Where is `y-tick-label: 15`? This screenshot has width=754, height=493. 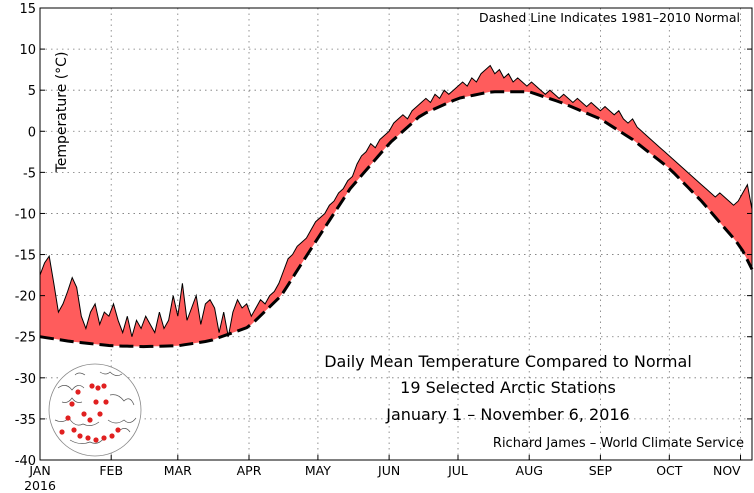
y-tick-label: 15 is located at coordinates (27, 9).